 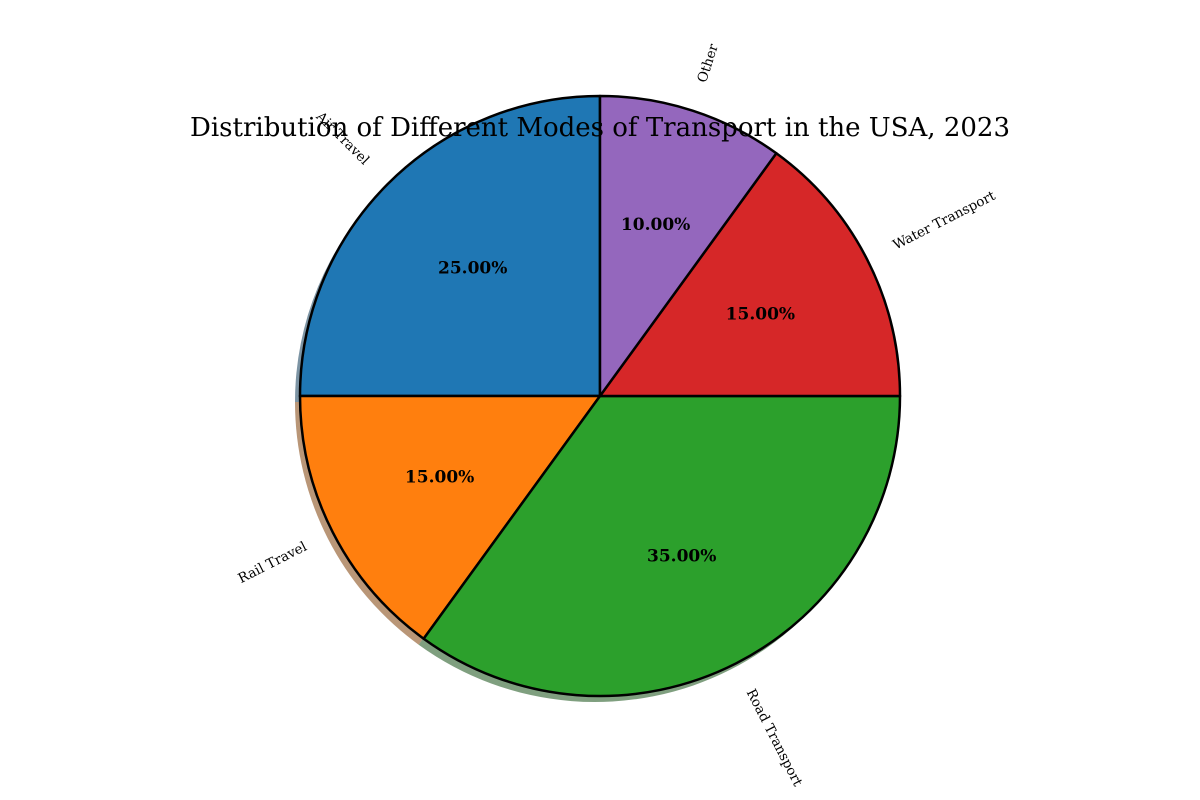 What do you see at coordinates (273, 563) in the screenshot?
I see `category-label-rail-travel: Rail Travel` at bounding box center [273, 563].